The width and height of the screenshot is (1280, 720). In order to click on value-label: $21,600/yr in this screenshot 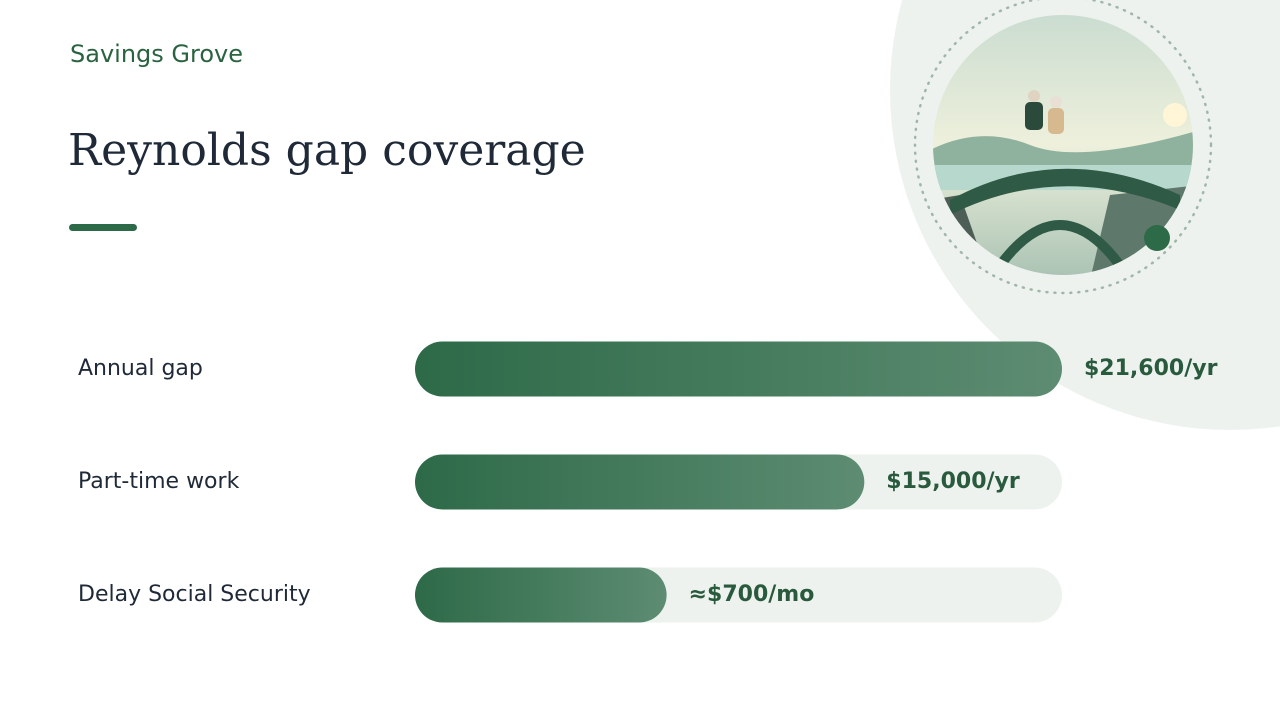, I will do `click(1151, 368)`.